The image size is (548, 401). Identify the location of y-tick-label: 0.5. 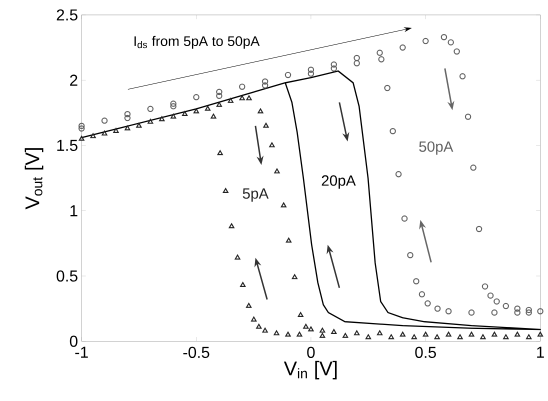
(67, 276).